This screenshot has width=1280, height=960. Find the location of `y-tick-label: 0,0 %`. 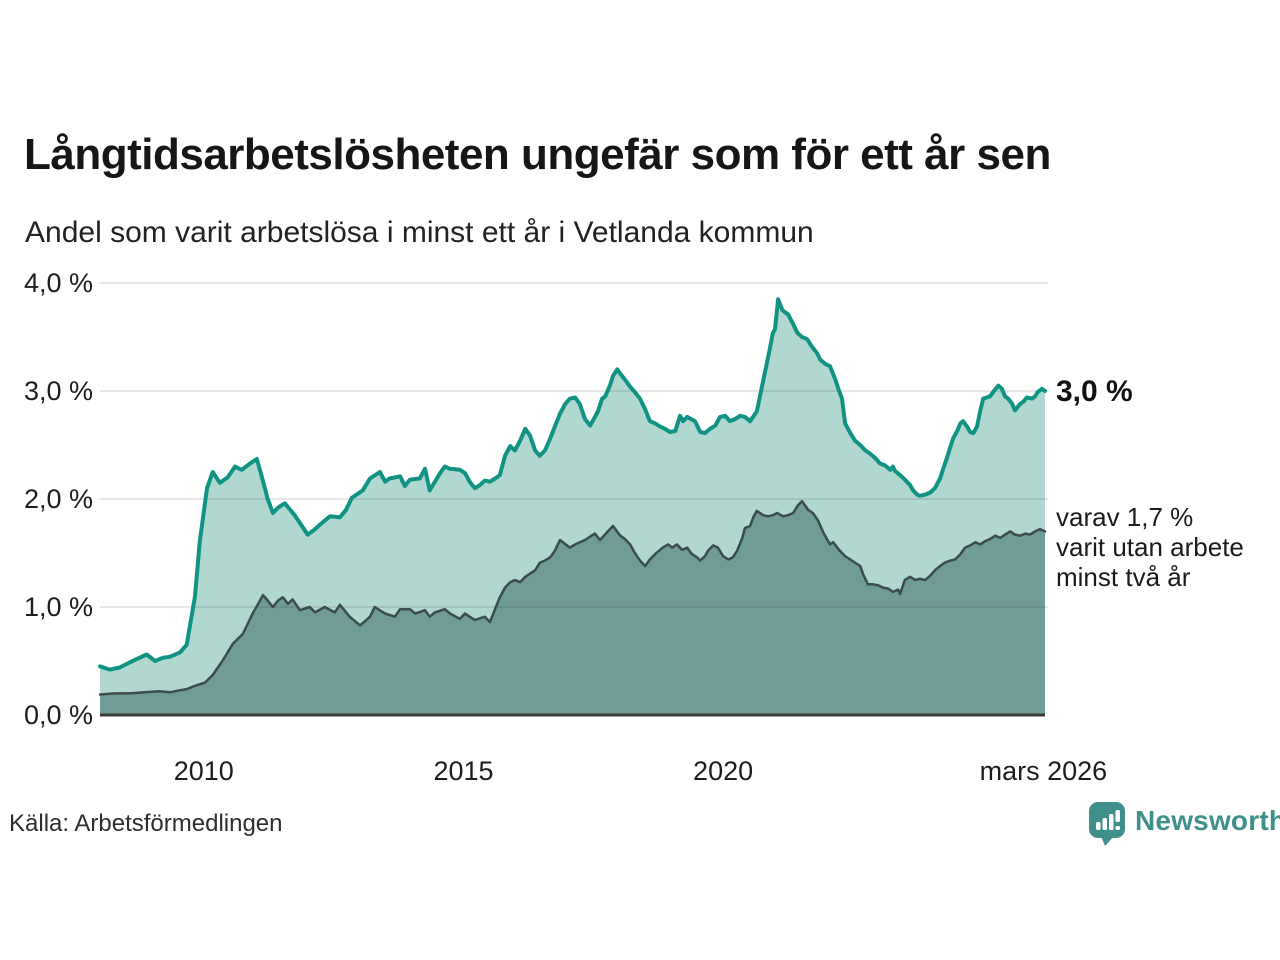

y-tick-label: 0,0 % is located at coordinates (58, 715).